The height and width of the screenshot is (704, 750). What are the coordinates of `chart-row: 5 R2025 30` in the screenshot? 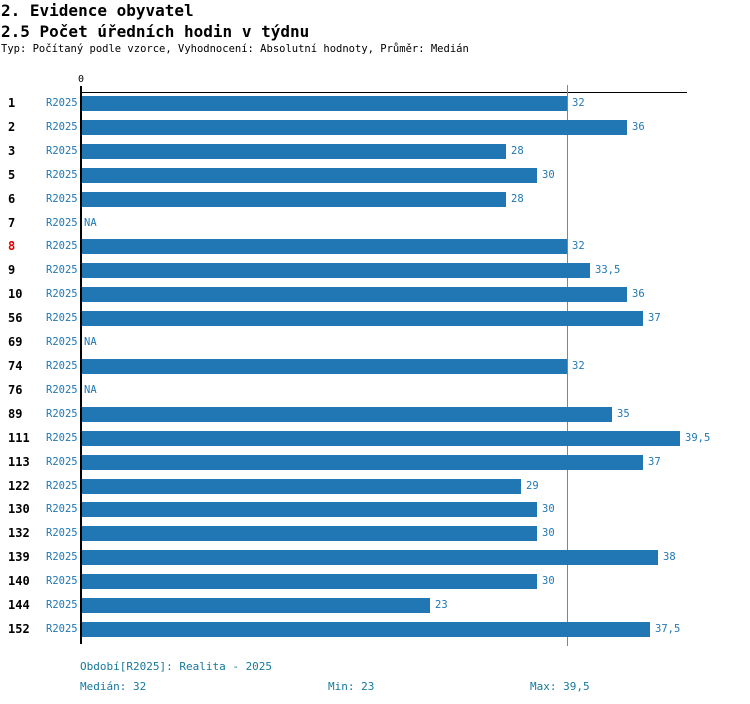 It's located at (375, 179).